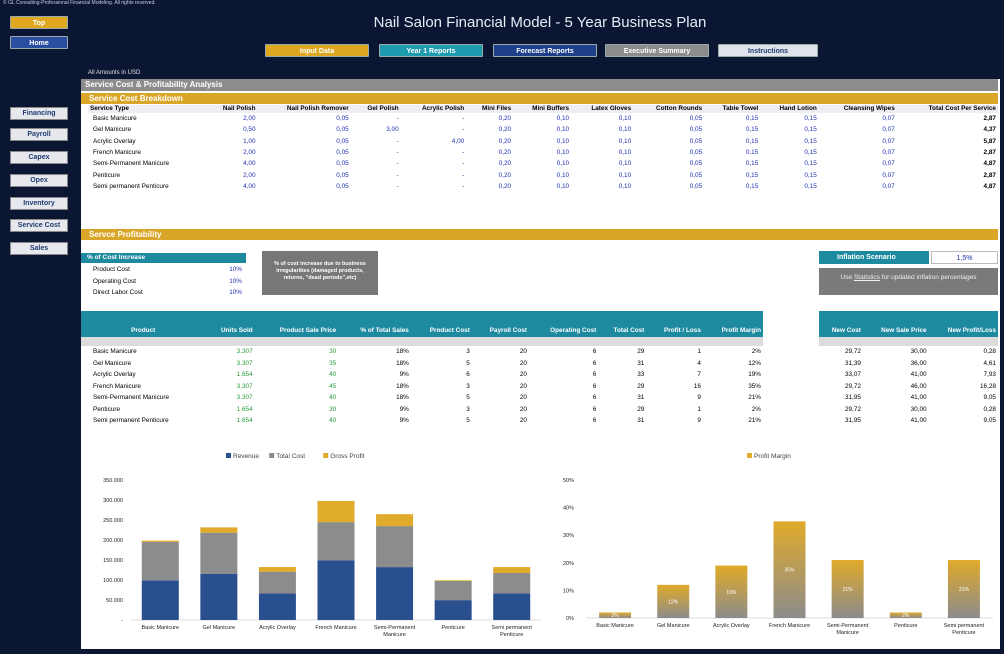  What do you see at coordinates (468, 409) in the screenshot?
I see `table-cell: 3` at bounding box center [468, 409].